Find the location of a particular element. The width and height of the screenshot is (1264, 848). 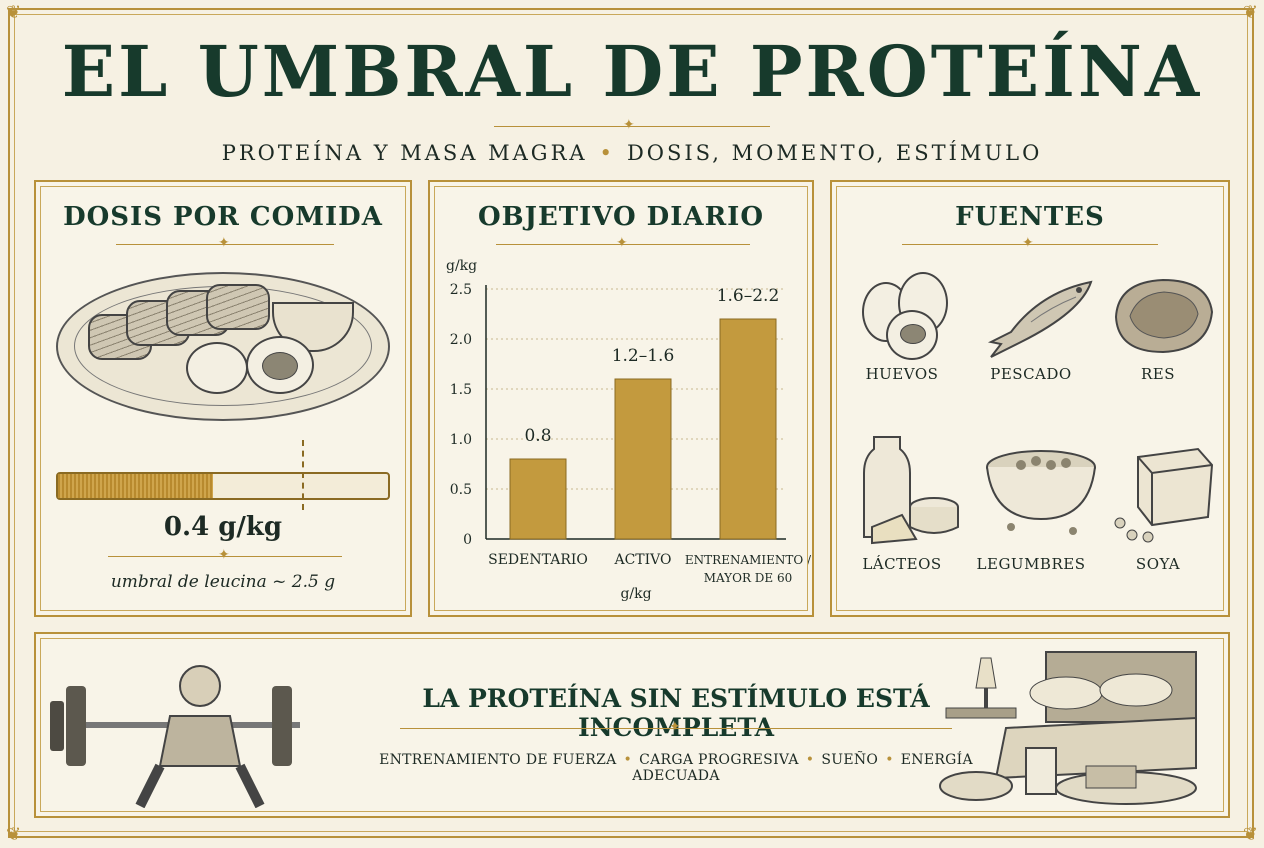

x-tick-label: SEDENTARIO is located at coordinates (538, 560).